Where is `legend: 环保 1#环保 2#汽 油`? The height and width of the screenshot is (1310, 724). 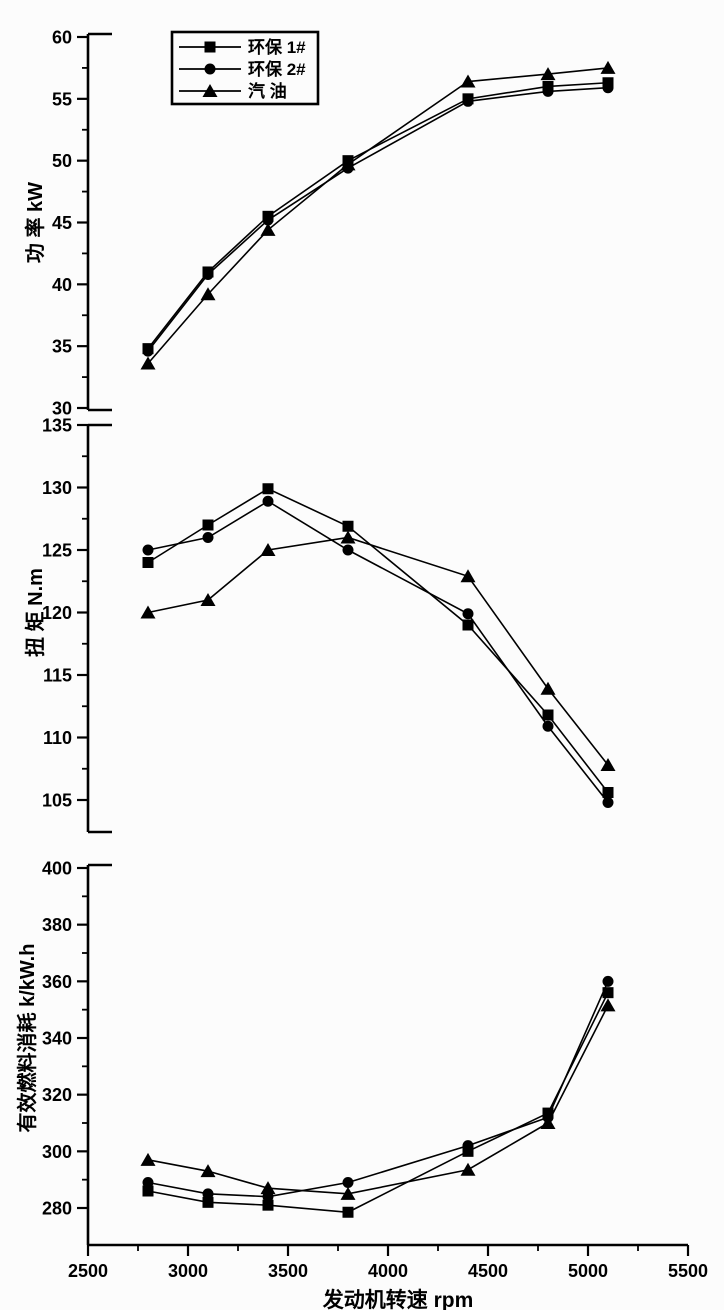
legend: 环保 1#环保 2#汽 油 is located at coordinates (245, 68).